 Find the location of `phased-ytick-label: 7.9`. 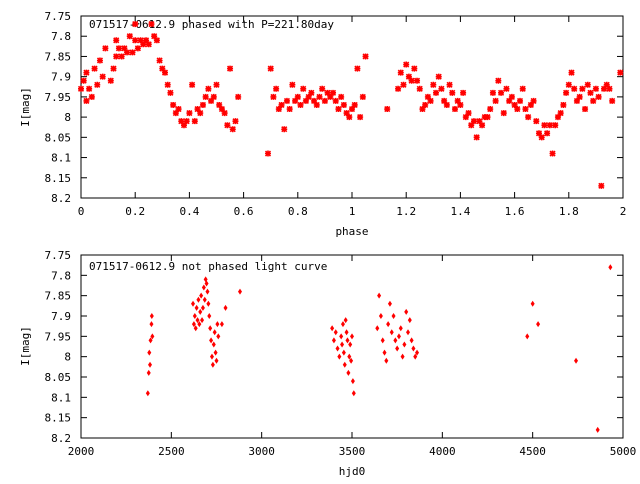

phased-ytick-label: 7.9 is located at coordinates (61, 77).